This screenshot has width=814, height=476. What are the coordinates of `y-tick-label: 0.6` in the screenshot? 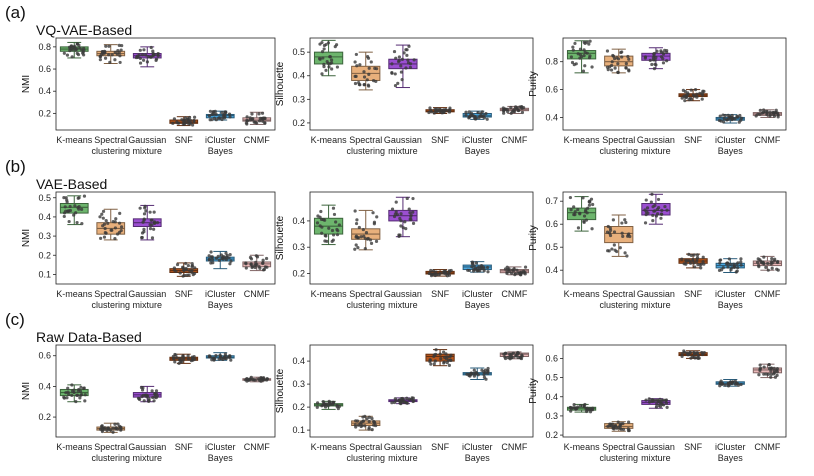 It's located at (551, 358).